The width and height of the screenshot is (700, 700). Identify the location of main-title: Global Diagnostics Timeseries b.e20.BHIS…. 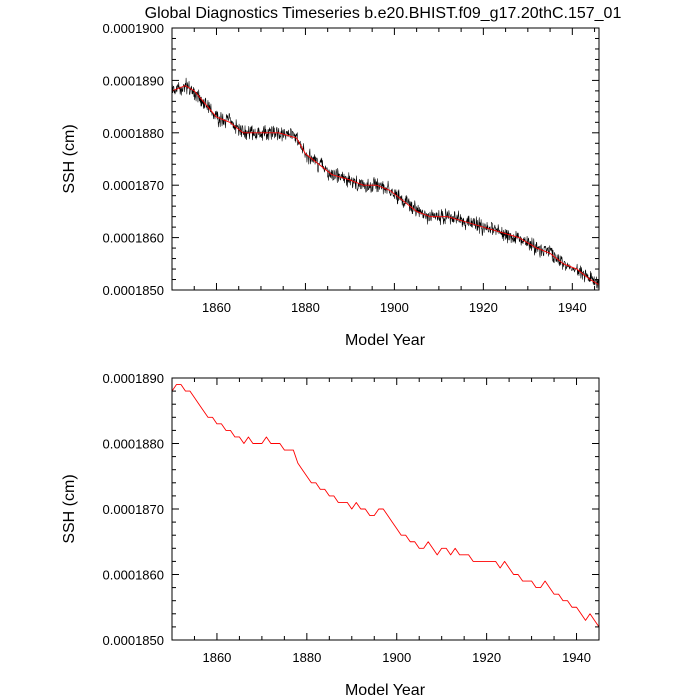
(383, 13).